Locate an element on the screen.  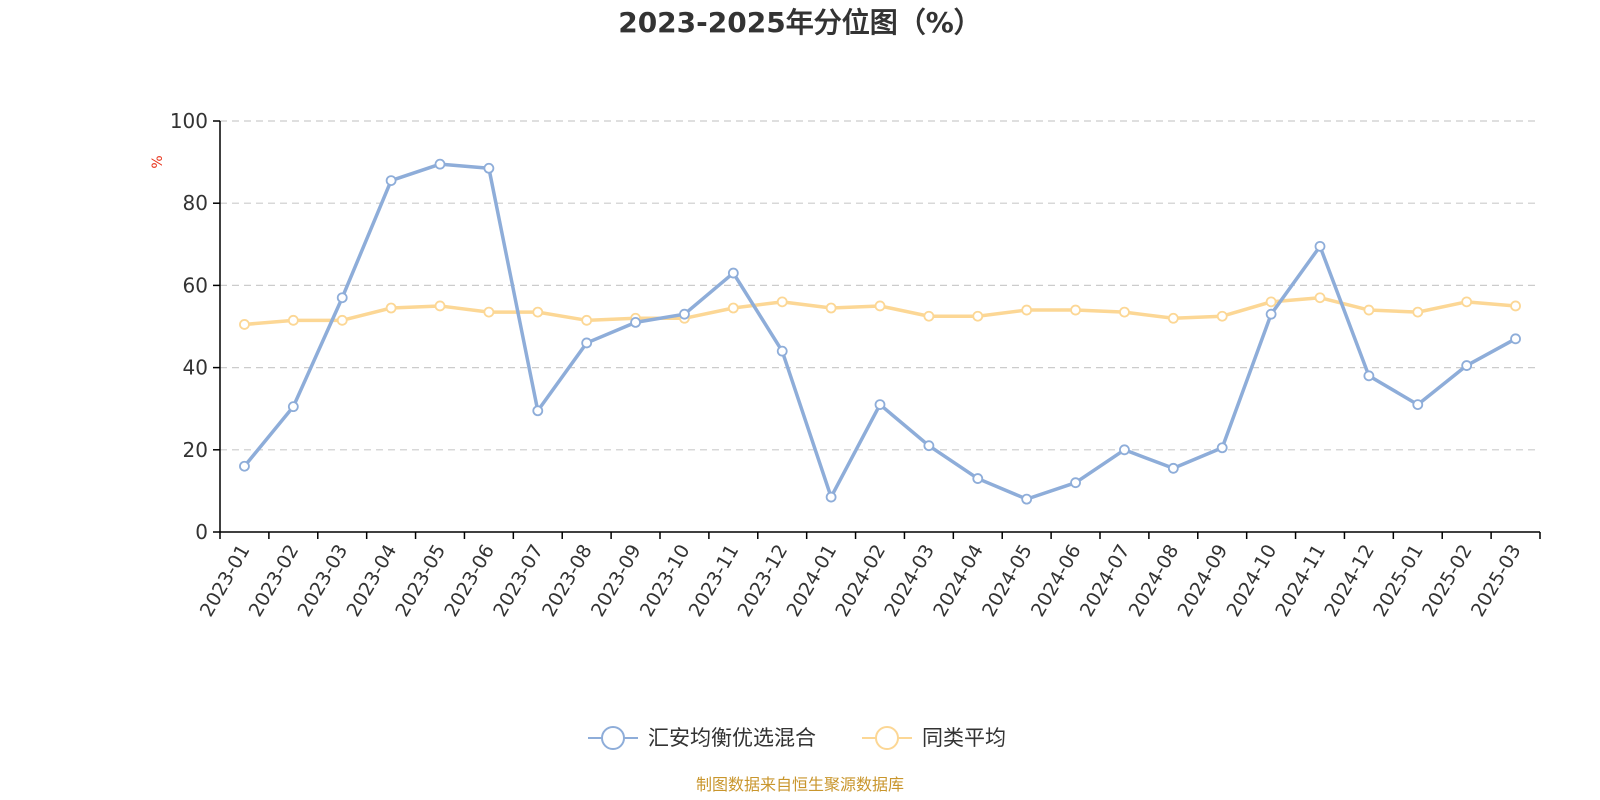
legend-label: 同类平均 is located at coordinates (964, 738).